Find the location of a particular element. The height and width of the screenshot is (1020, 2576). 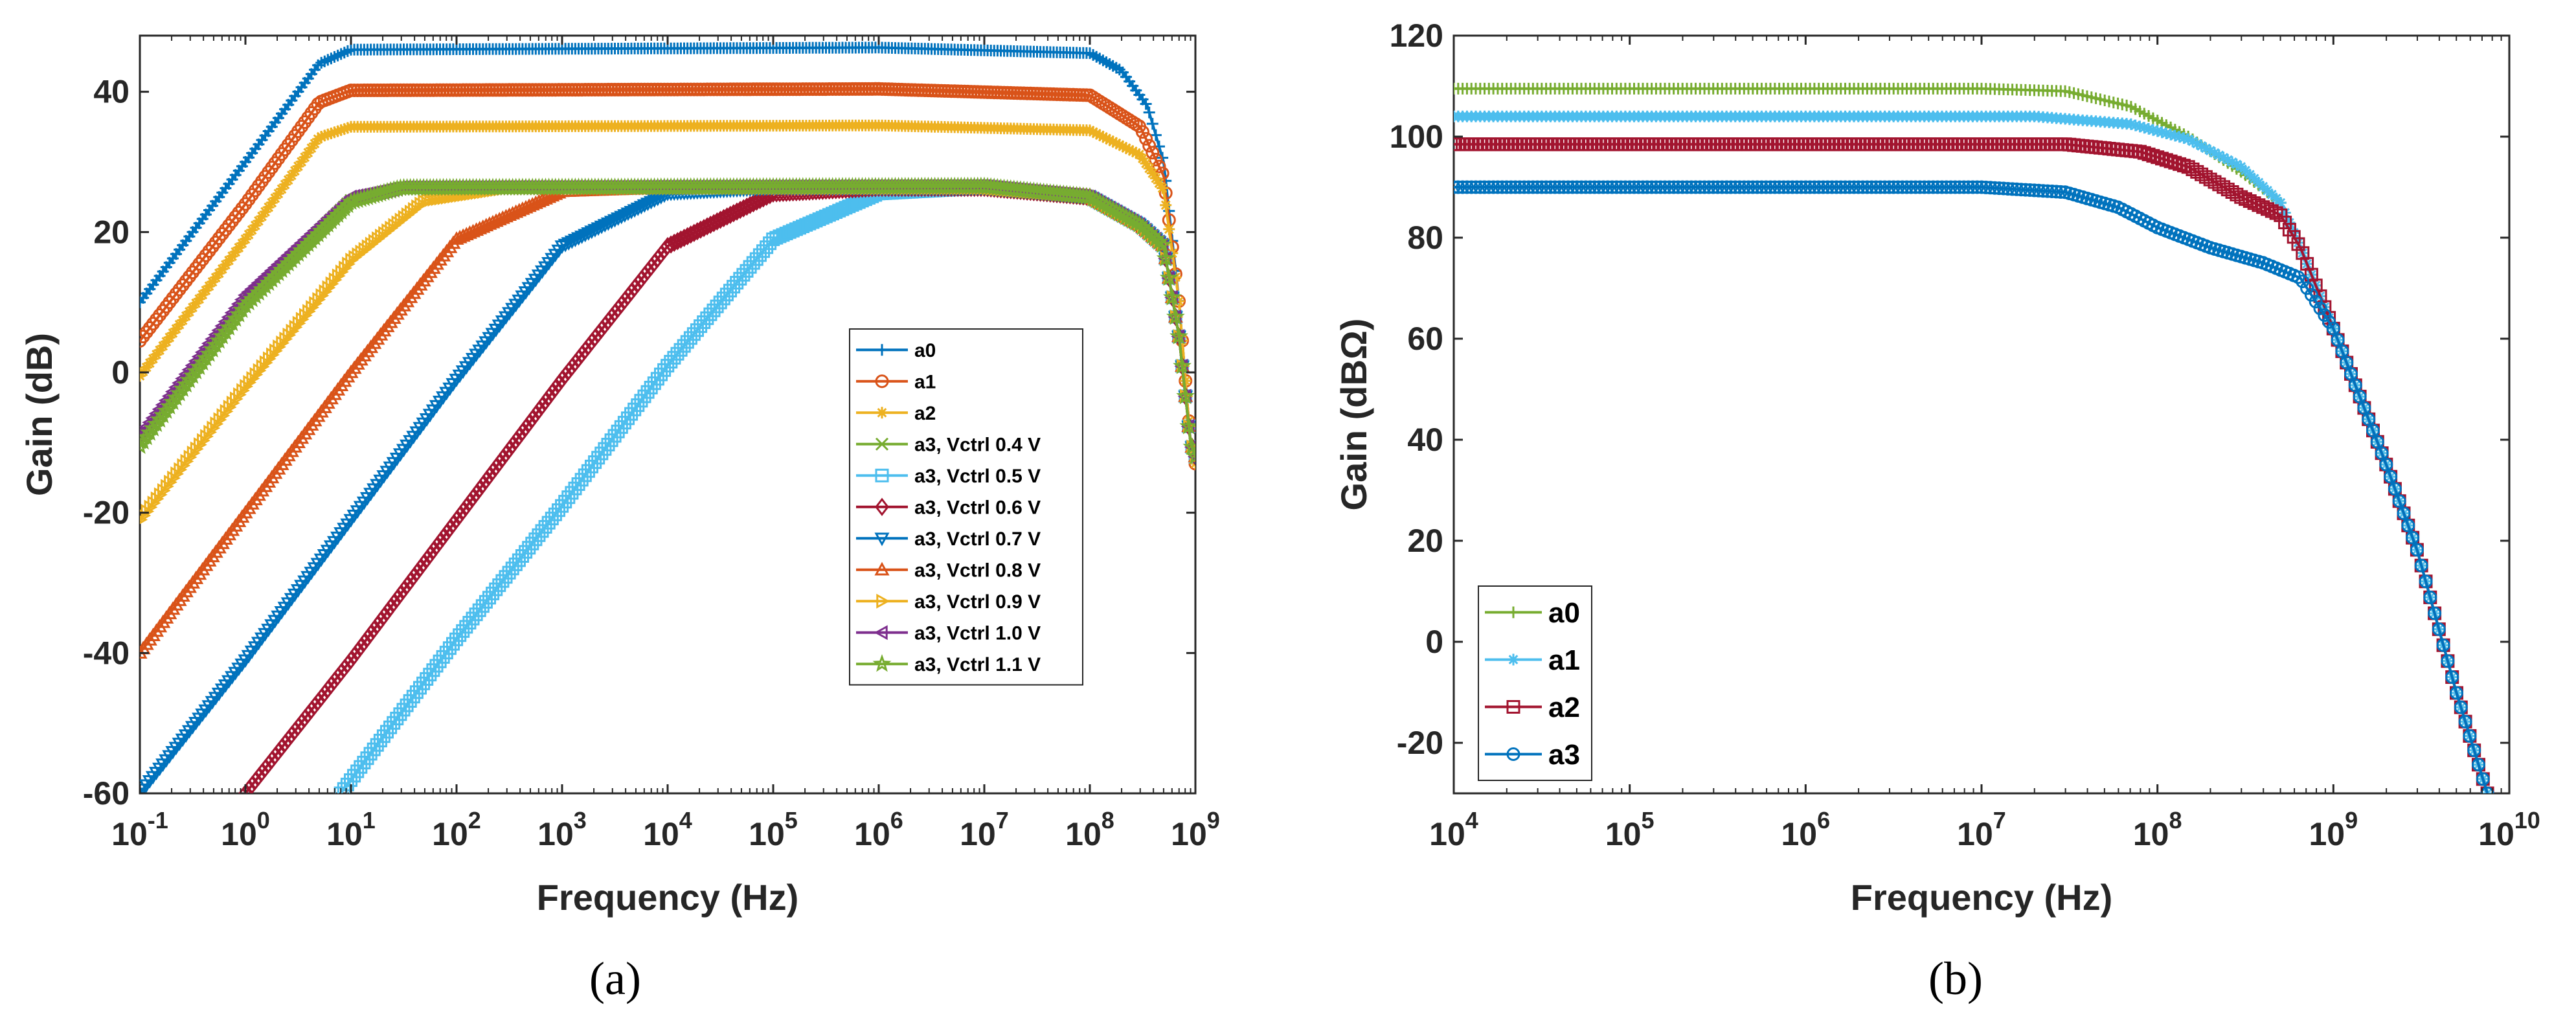

legend-item: a3 is located at coordinates (1532, 755).